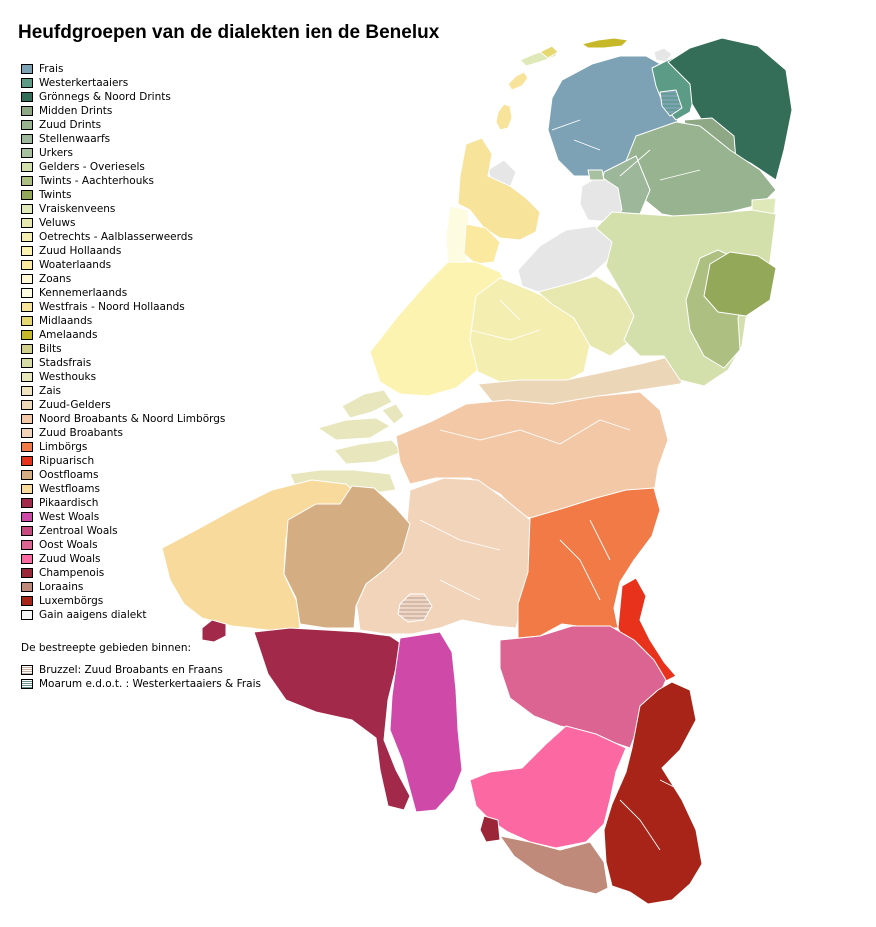 This screenshot has width=876, height=927. Describe the element at coordinates (123, 447) in the screenshot. I see `legend-item: Limbörgs` at that location.